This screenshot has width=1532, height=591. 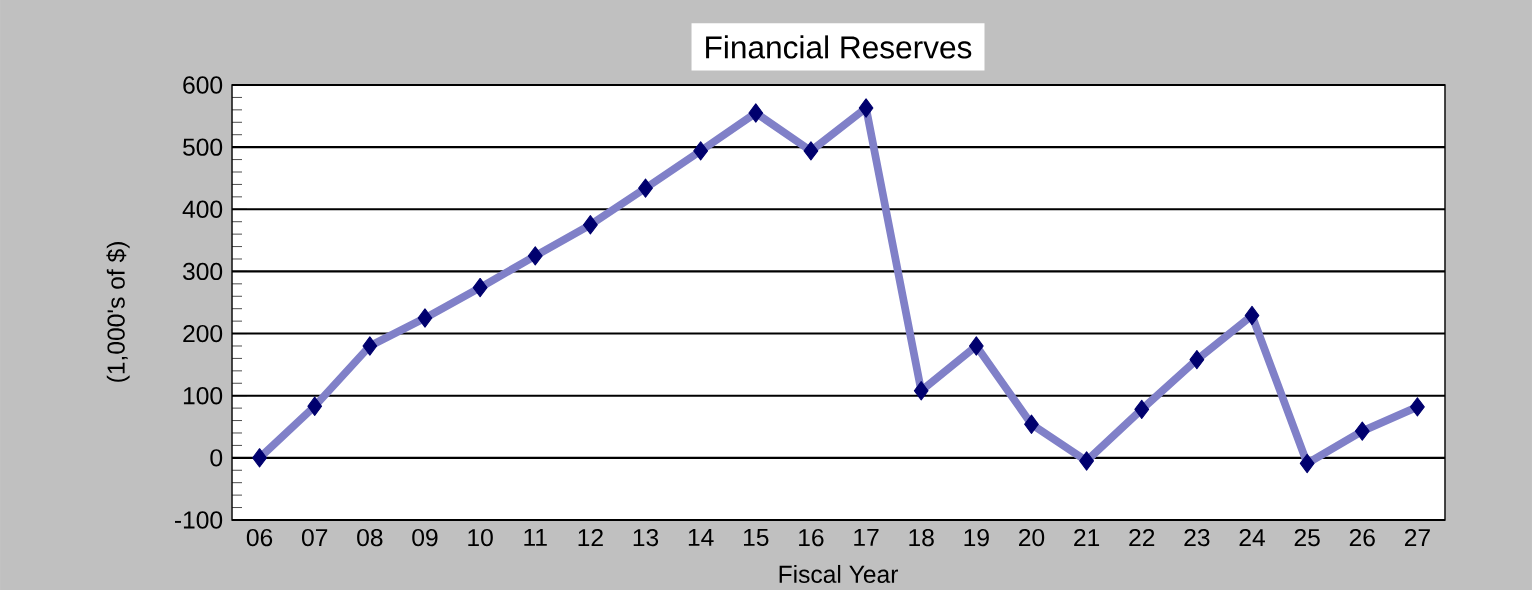 I want to click on y-tick-label: -100, so click(x=198, y=520).